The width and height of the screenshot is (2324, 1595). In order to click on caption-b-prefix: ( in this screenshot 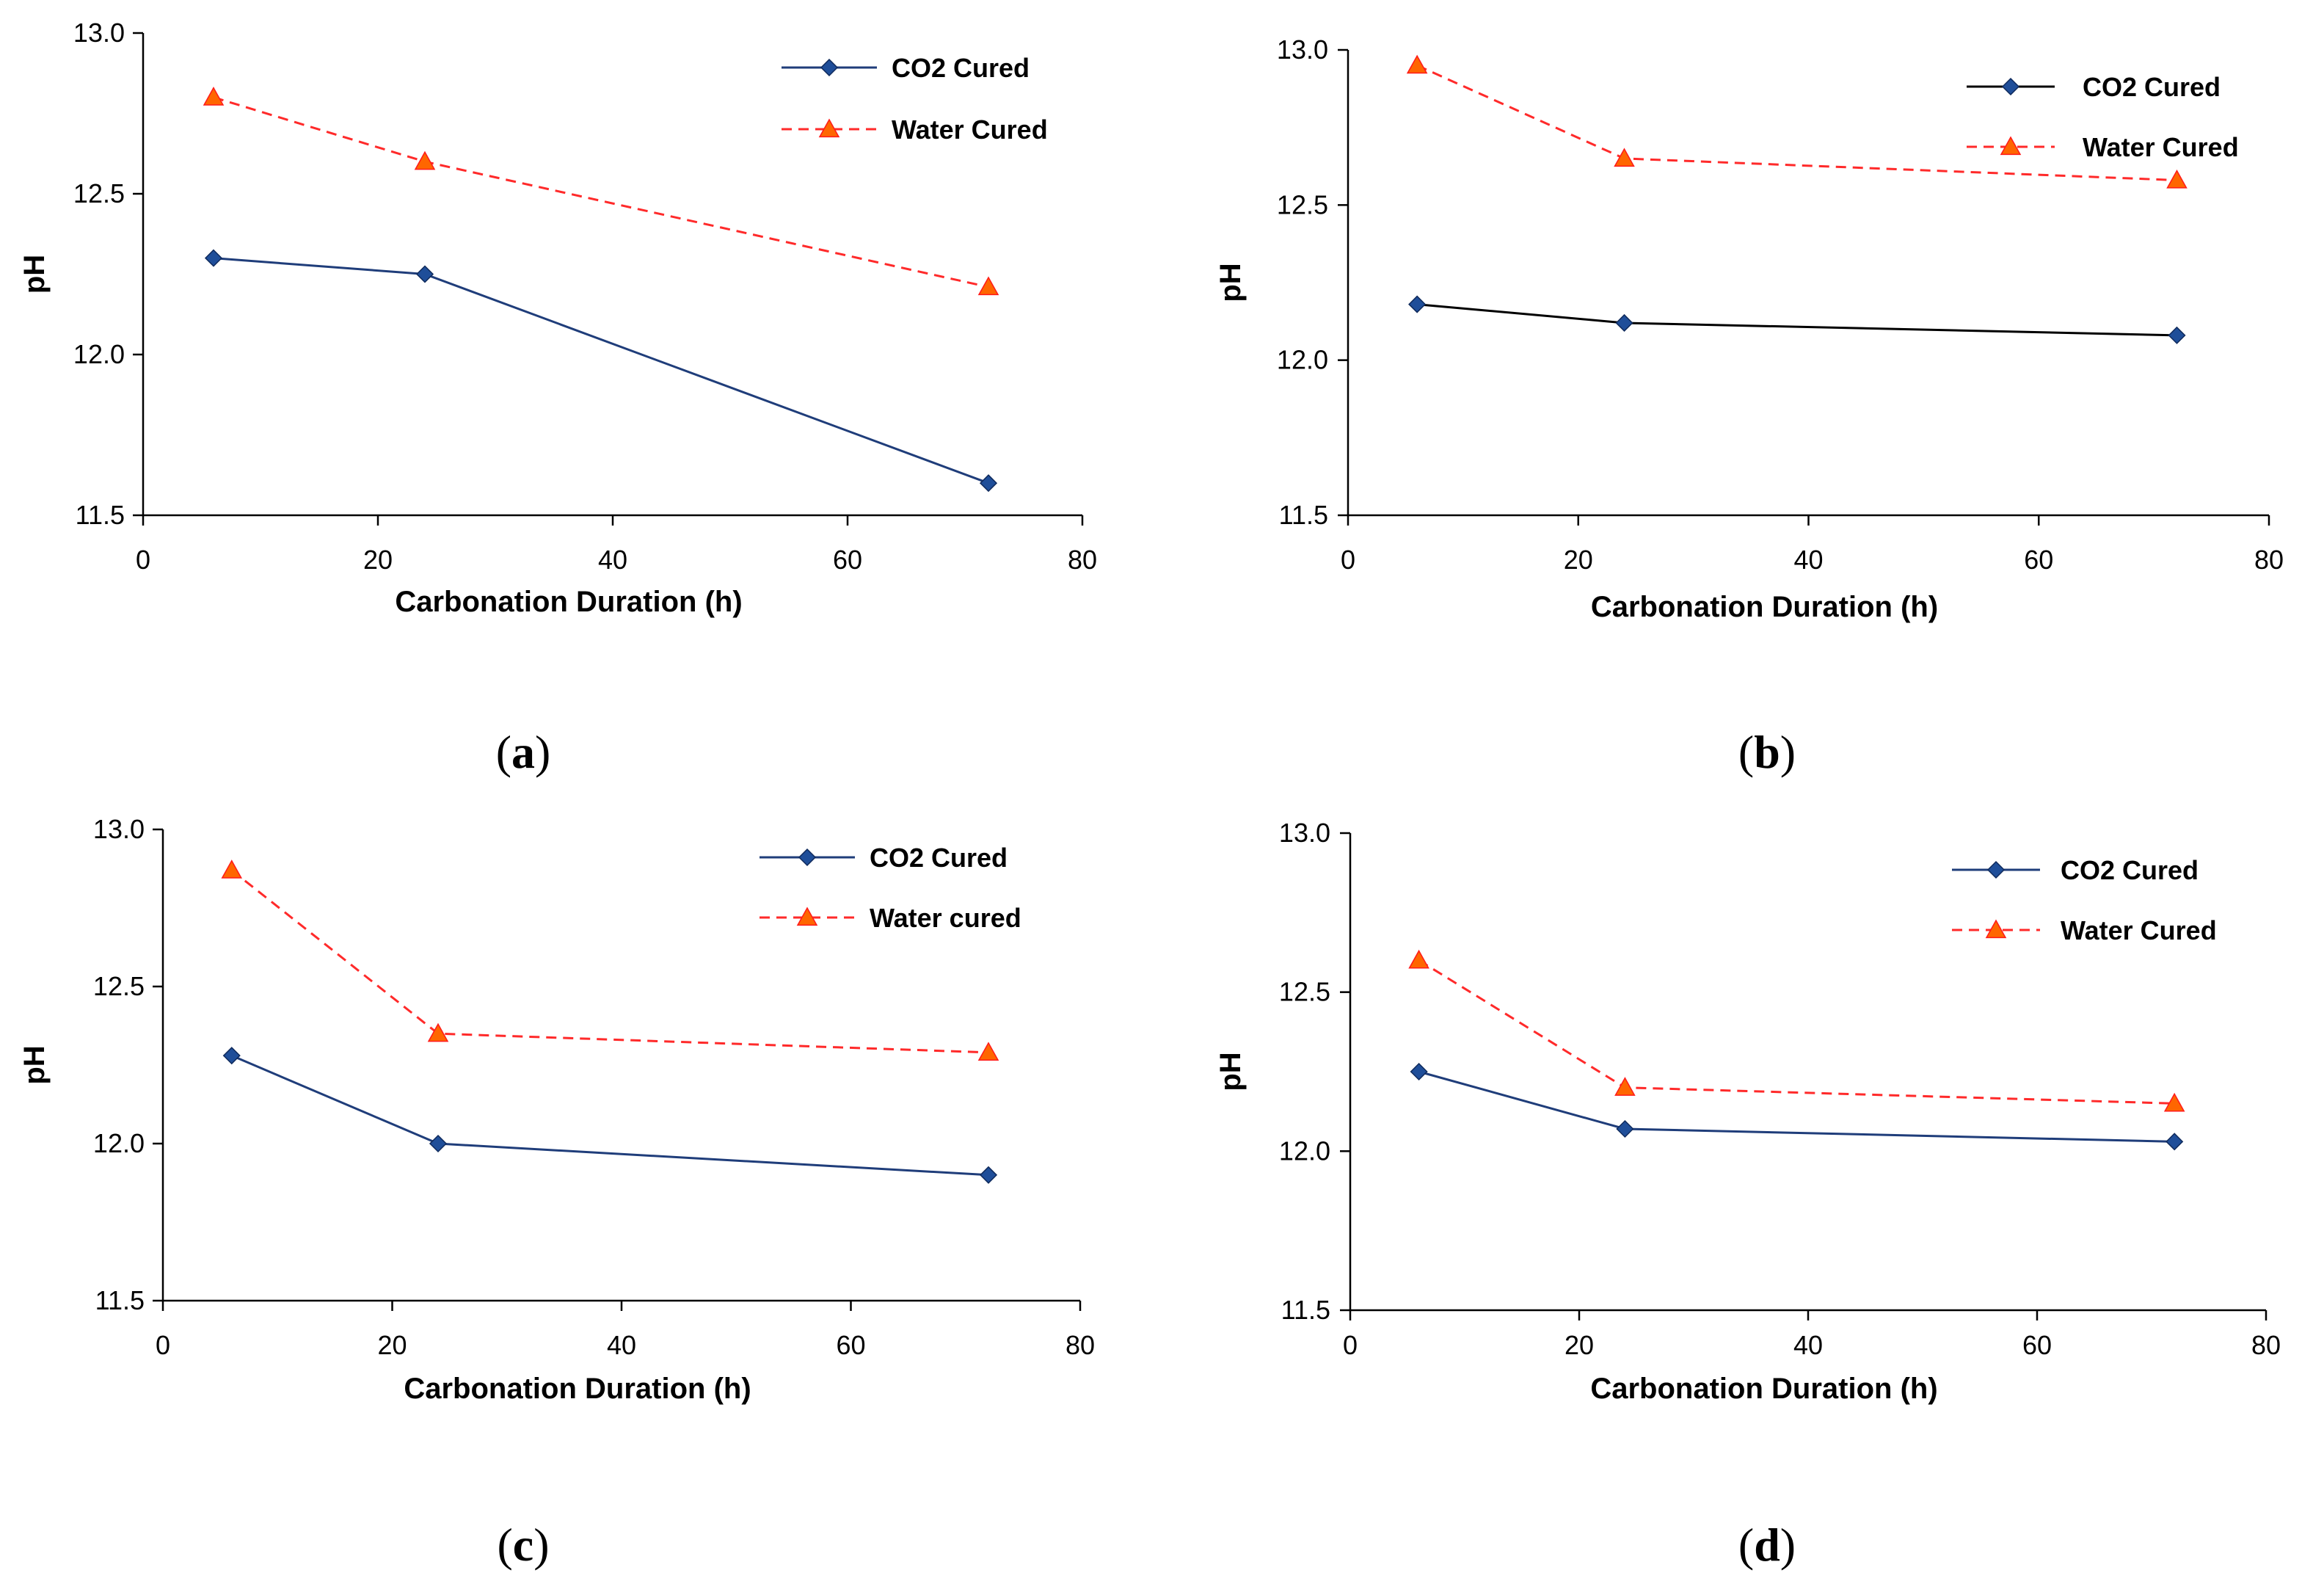, I will do `click(1746, 752)`.